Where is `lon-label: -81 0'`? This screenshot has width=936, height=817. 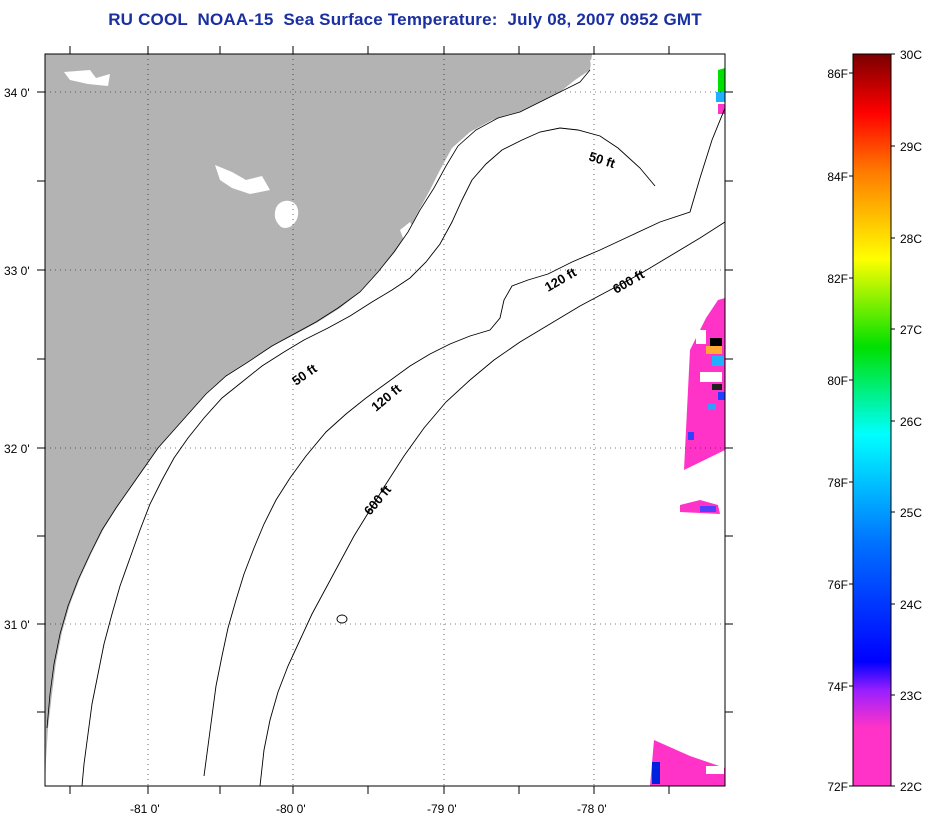
lon-label: -81 0' is located at coordinates (145, 809).